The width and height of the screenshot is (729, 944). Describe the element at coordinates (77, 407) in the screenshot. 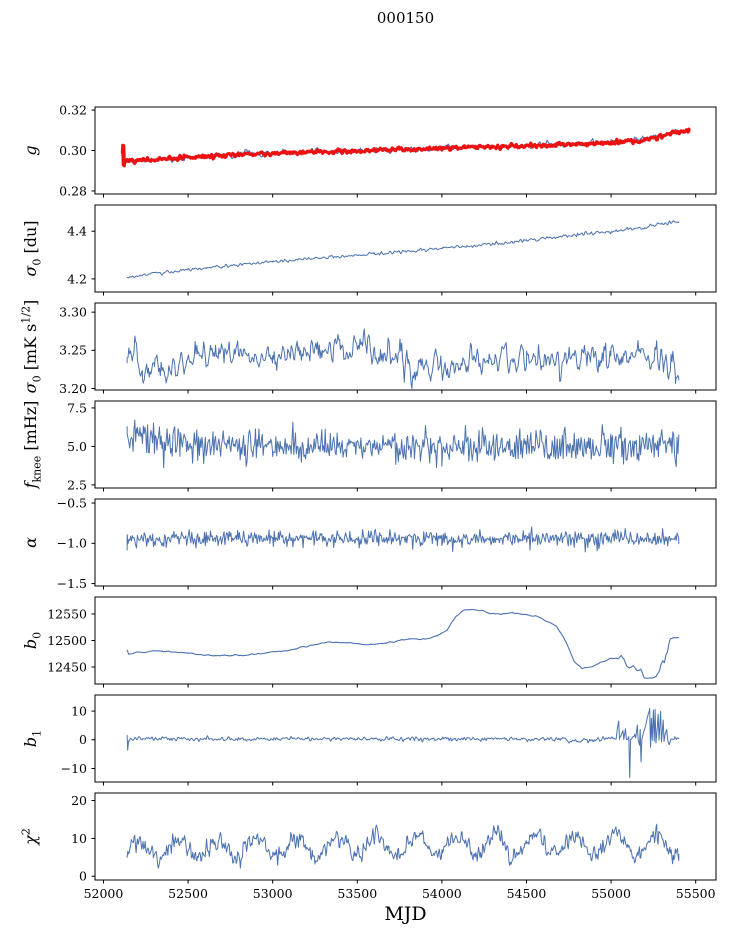

I see `y-tick-label: 7.5` at that location.